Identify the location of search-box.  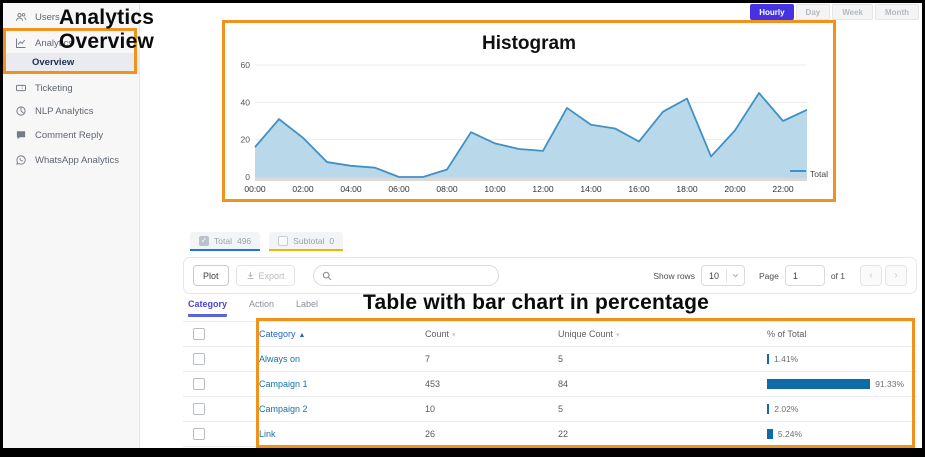
(405, 275).